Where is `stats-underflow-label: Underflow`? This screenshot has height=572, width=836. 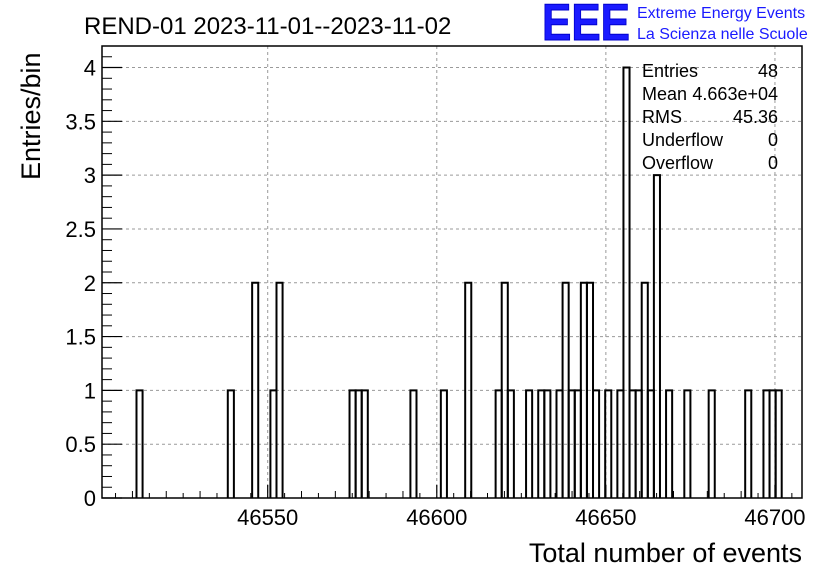
stats-underflow-label: Underflow is located at coordinates (683, 140).